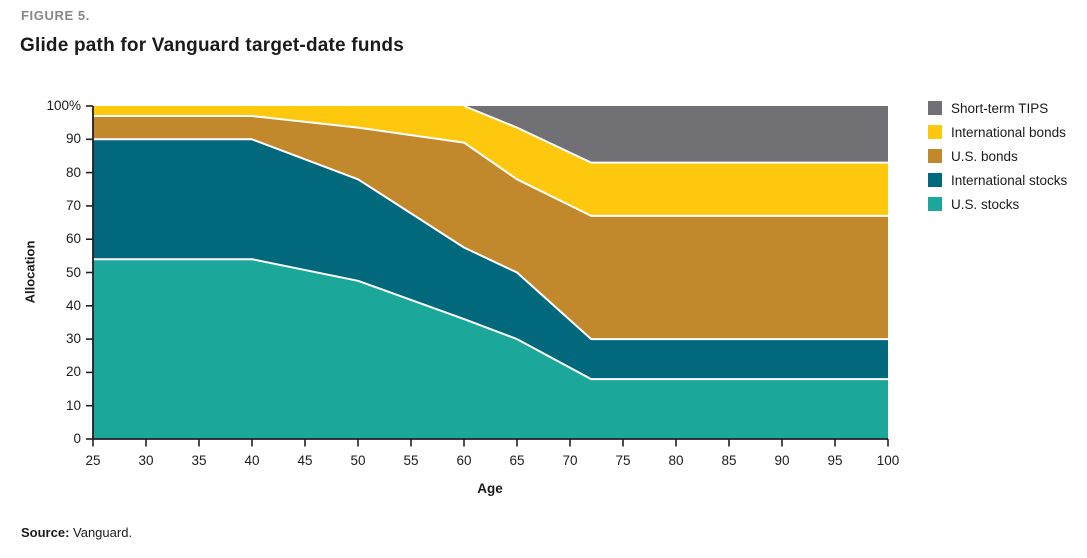 The height and width of the screenshot is (558, 1087). What do you see at coordinates (73, 405) in the screenshot?
I see `y-axis-tick-label: 10` at bounding box center [73, 405].